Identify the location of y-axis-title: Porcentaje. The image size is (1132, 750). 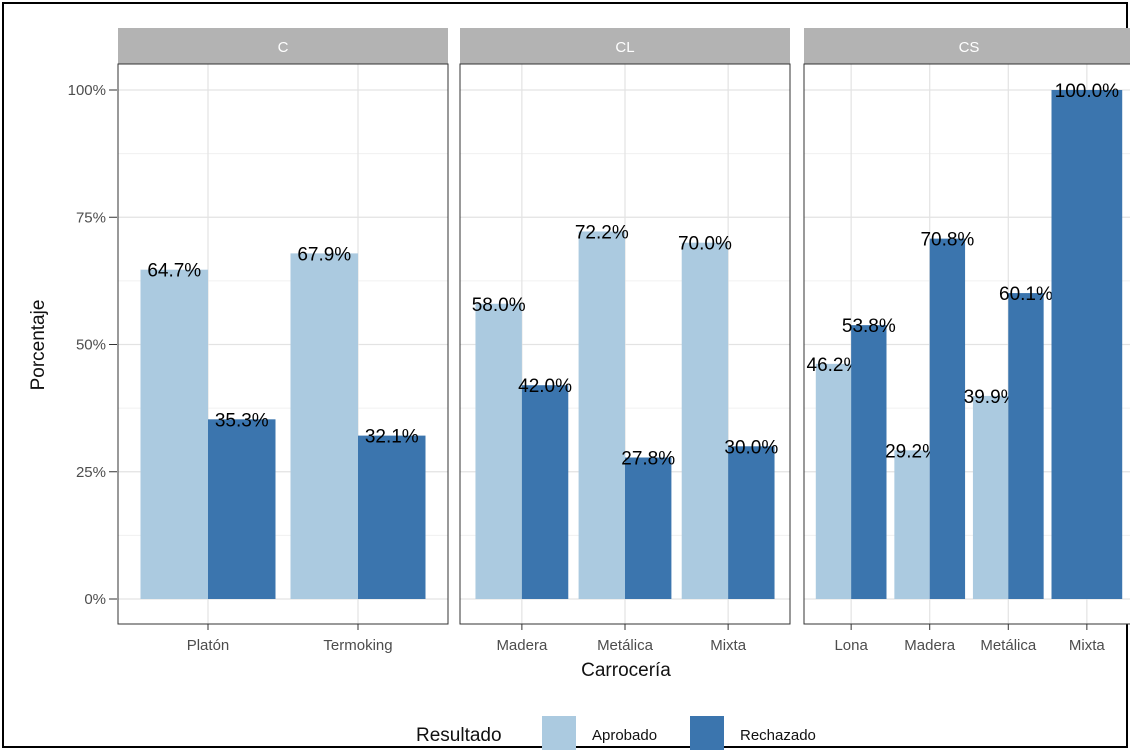
(38, 345).